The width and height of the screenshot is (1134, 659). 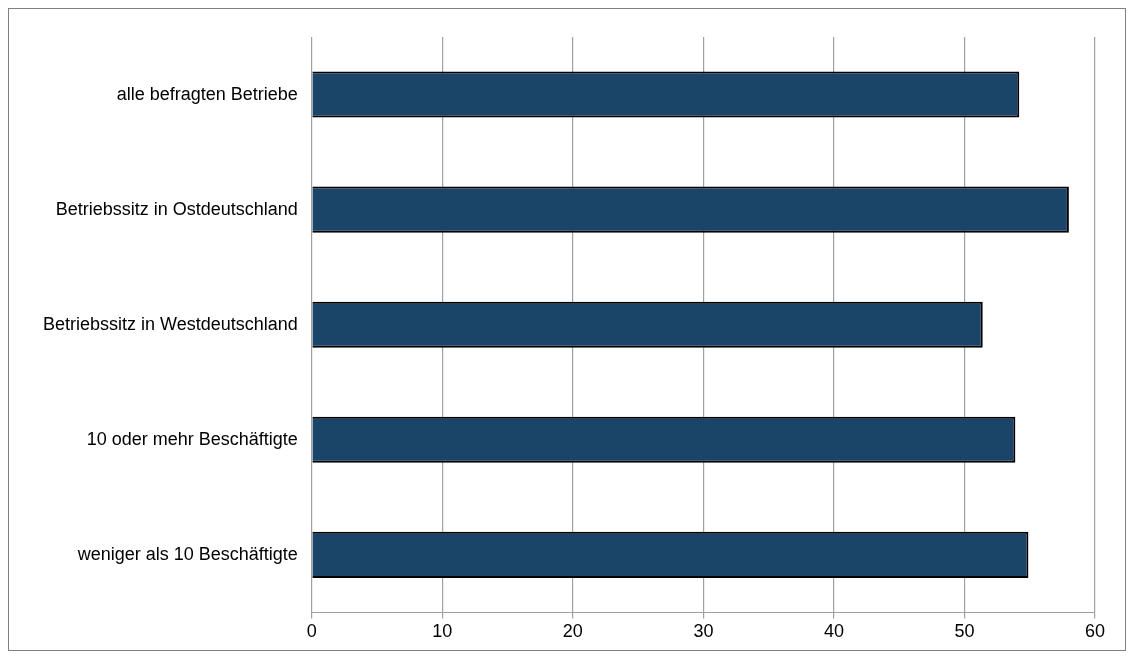 I want to click on x-tick-label: 0, so click(x=311, y=631).